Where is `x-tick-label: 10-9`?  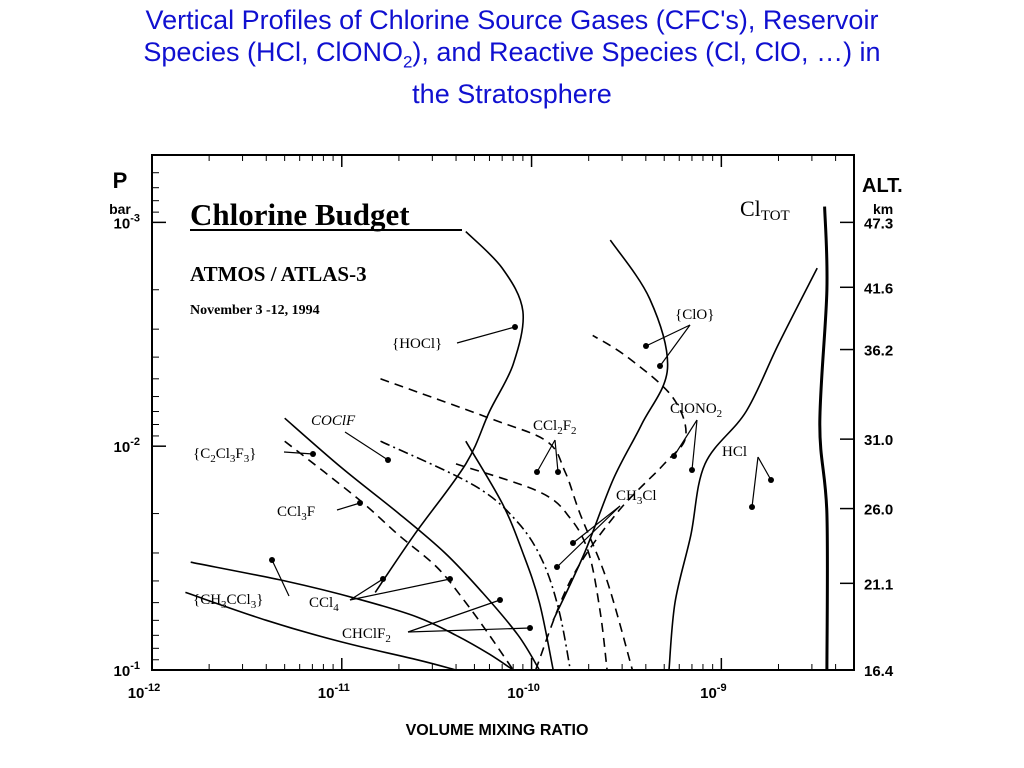
x-tick-label: 10-9 is located at coordinates (713, 692).